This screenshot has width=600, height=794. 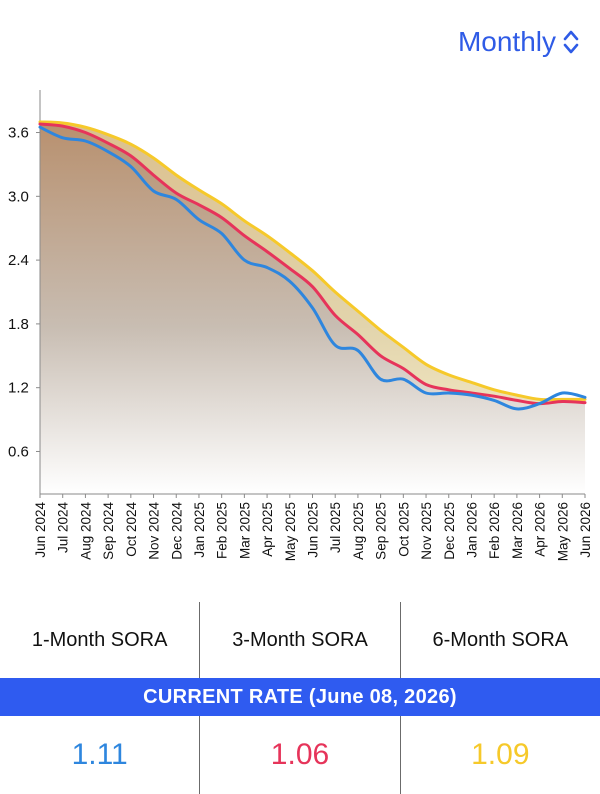 I want to click on y-tick-label: 1.8, so click(x=18, y=324).